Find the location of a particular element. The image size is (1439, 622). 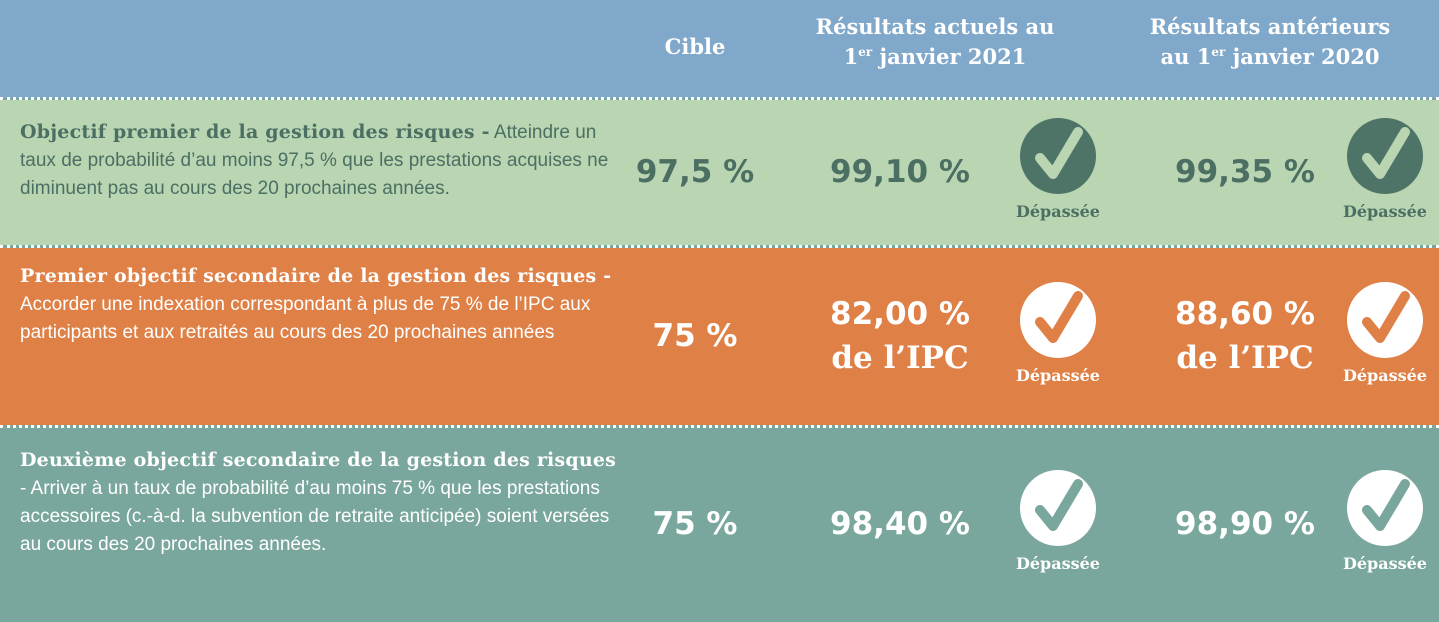

result-value: 82,00 % de l’IPC is located at coordinates (900, 336).